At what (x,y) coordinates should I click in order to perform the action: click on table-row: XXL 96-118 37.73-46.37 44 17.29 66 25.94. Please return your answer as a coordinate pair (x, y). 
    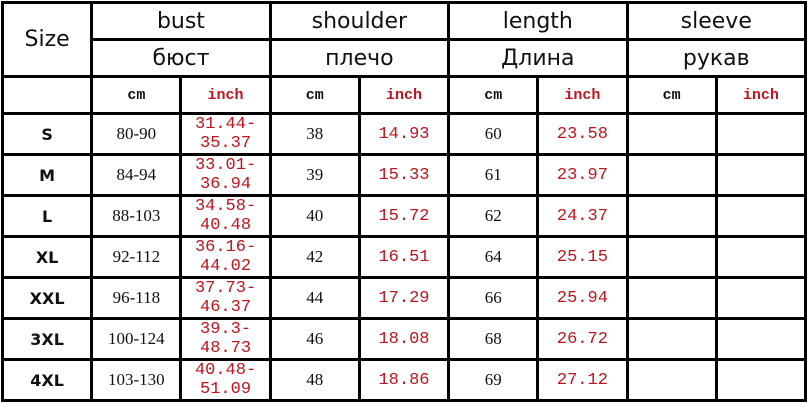
    Looking at the image, I should click on (404, 298).